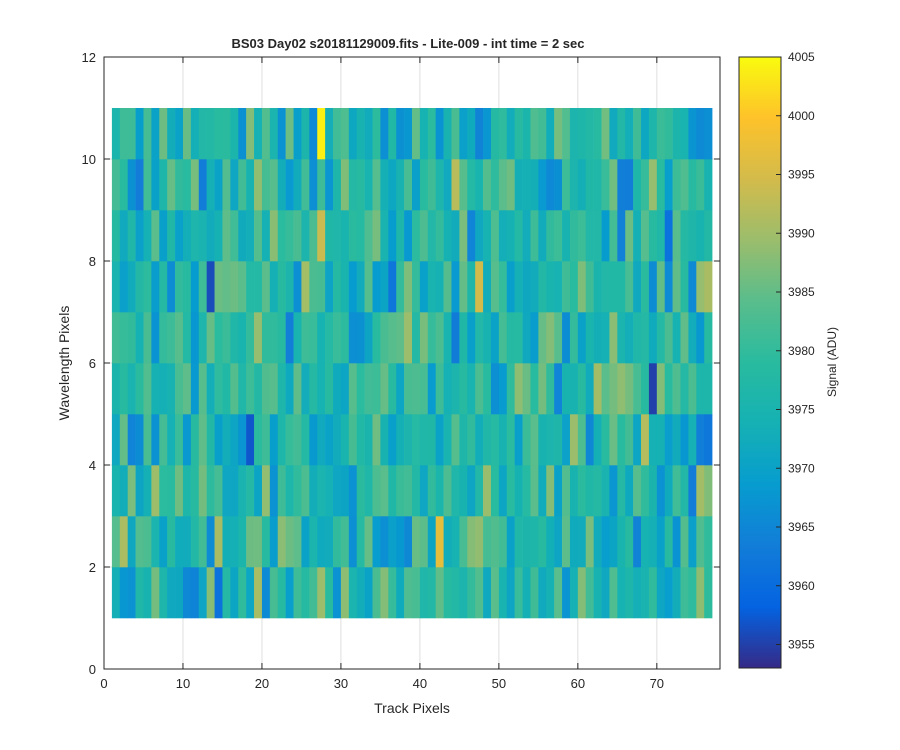  What do you see at coordinates (801, 292) in the screenshot?
I see `colorbar-tick-label: 3985` at bounding box center [801, 292].